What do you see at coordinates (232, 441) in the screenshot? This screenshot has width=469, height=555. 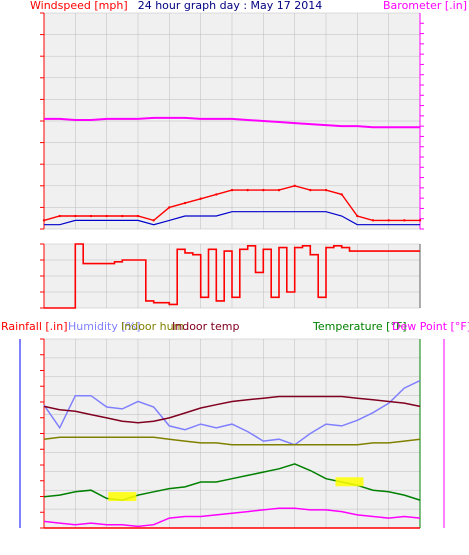 I see `indoor-hum-line` at bounding box center [232, 441].